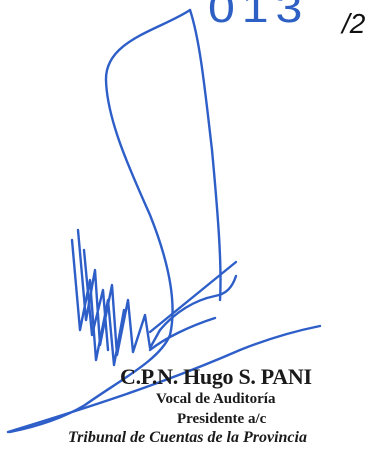 The image size is (374, 464). I want to click on stamp-title: Vocal de Auditoría, so click(216, 399).